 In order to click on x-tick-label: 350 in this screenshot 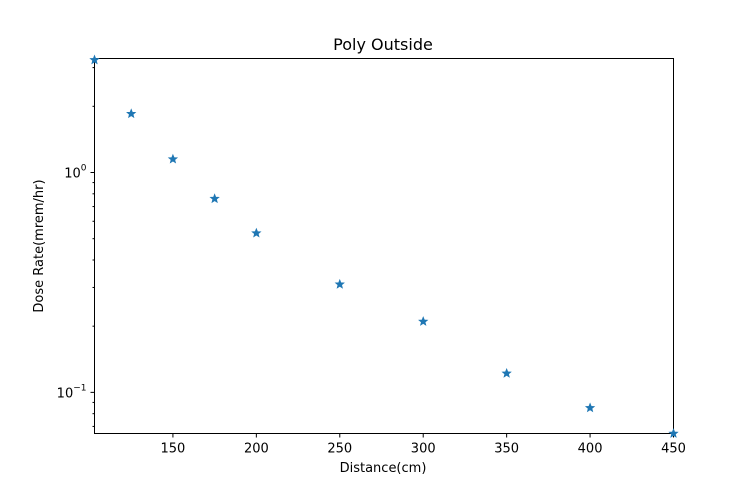, I will do `click(506, 449)`.